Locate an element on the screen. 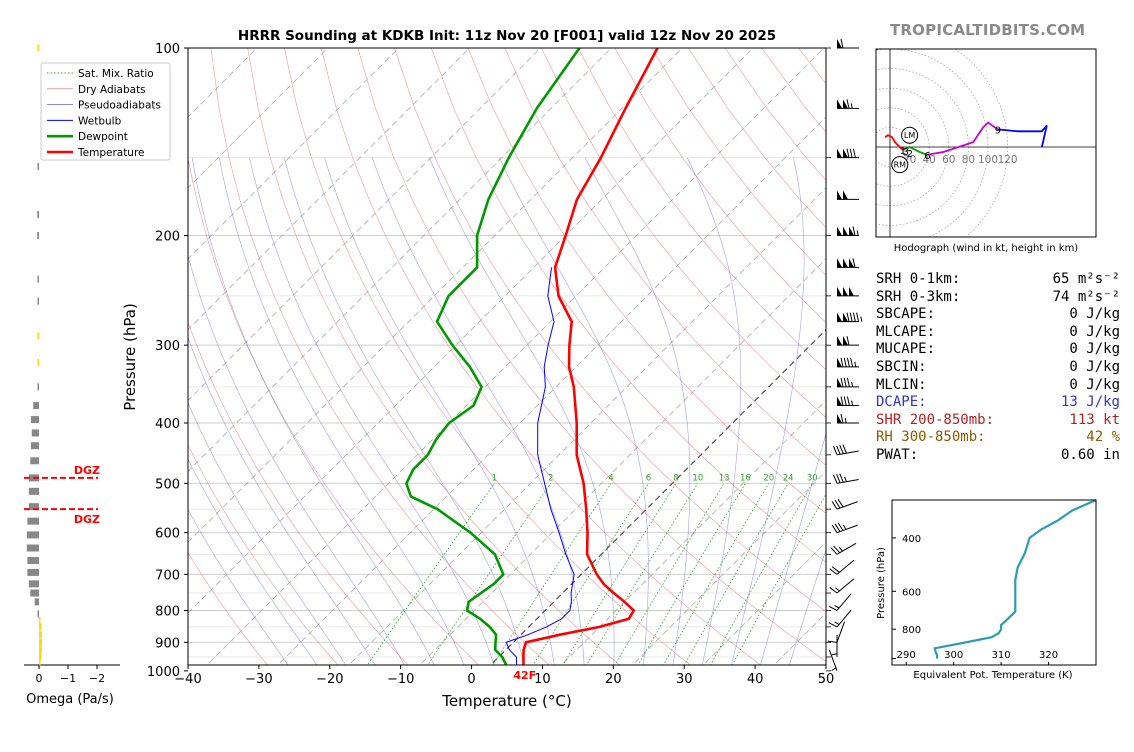 The image size is (1134, 752). stats-row: SHR 200-850mb: 113 kt is located at coordinates (1001, 421).